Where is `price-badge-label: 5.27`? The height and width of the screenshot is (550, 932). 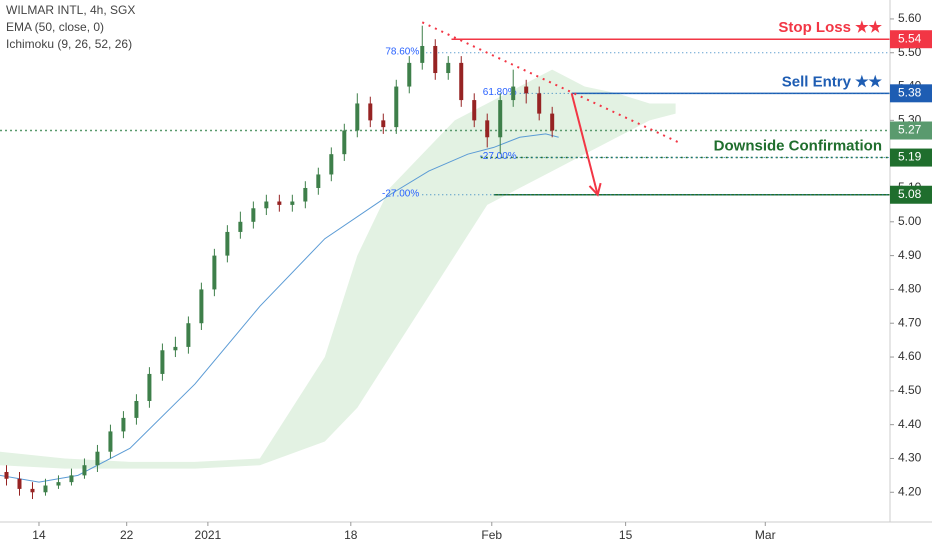
price-badge-label: 5.27 is located at coordinates (910, 130).